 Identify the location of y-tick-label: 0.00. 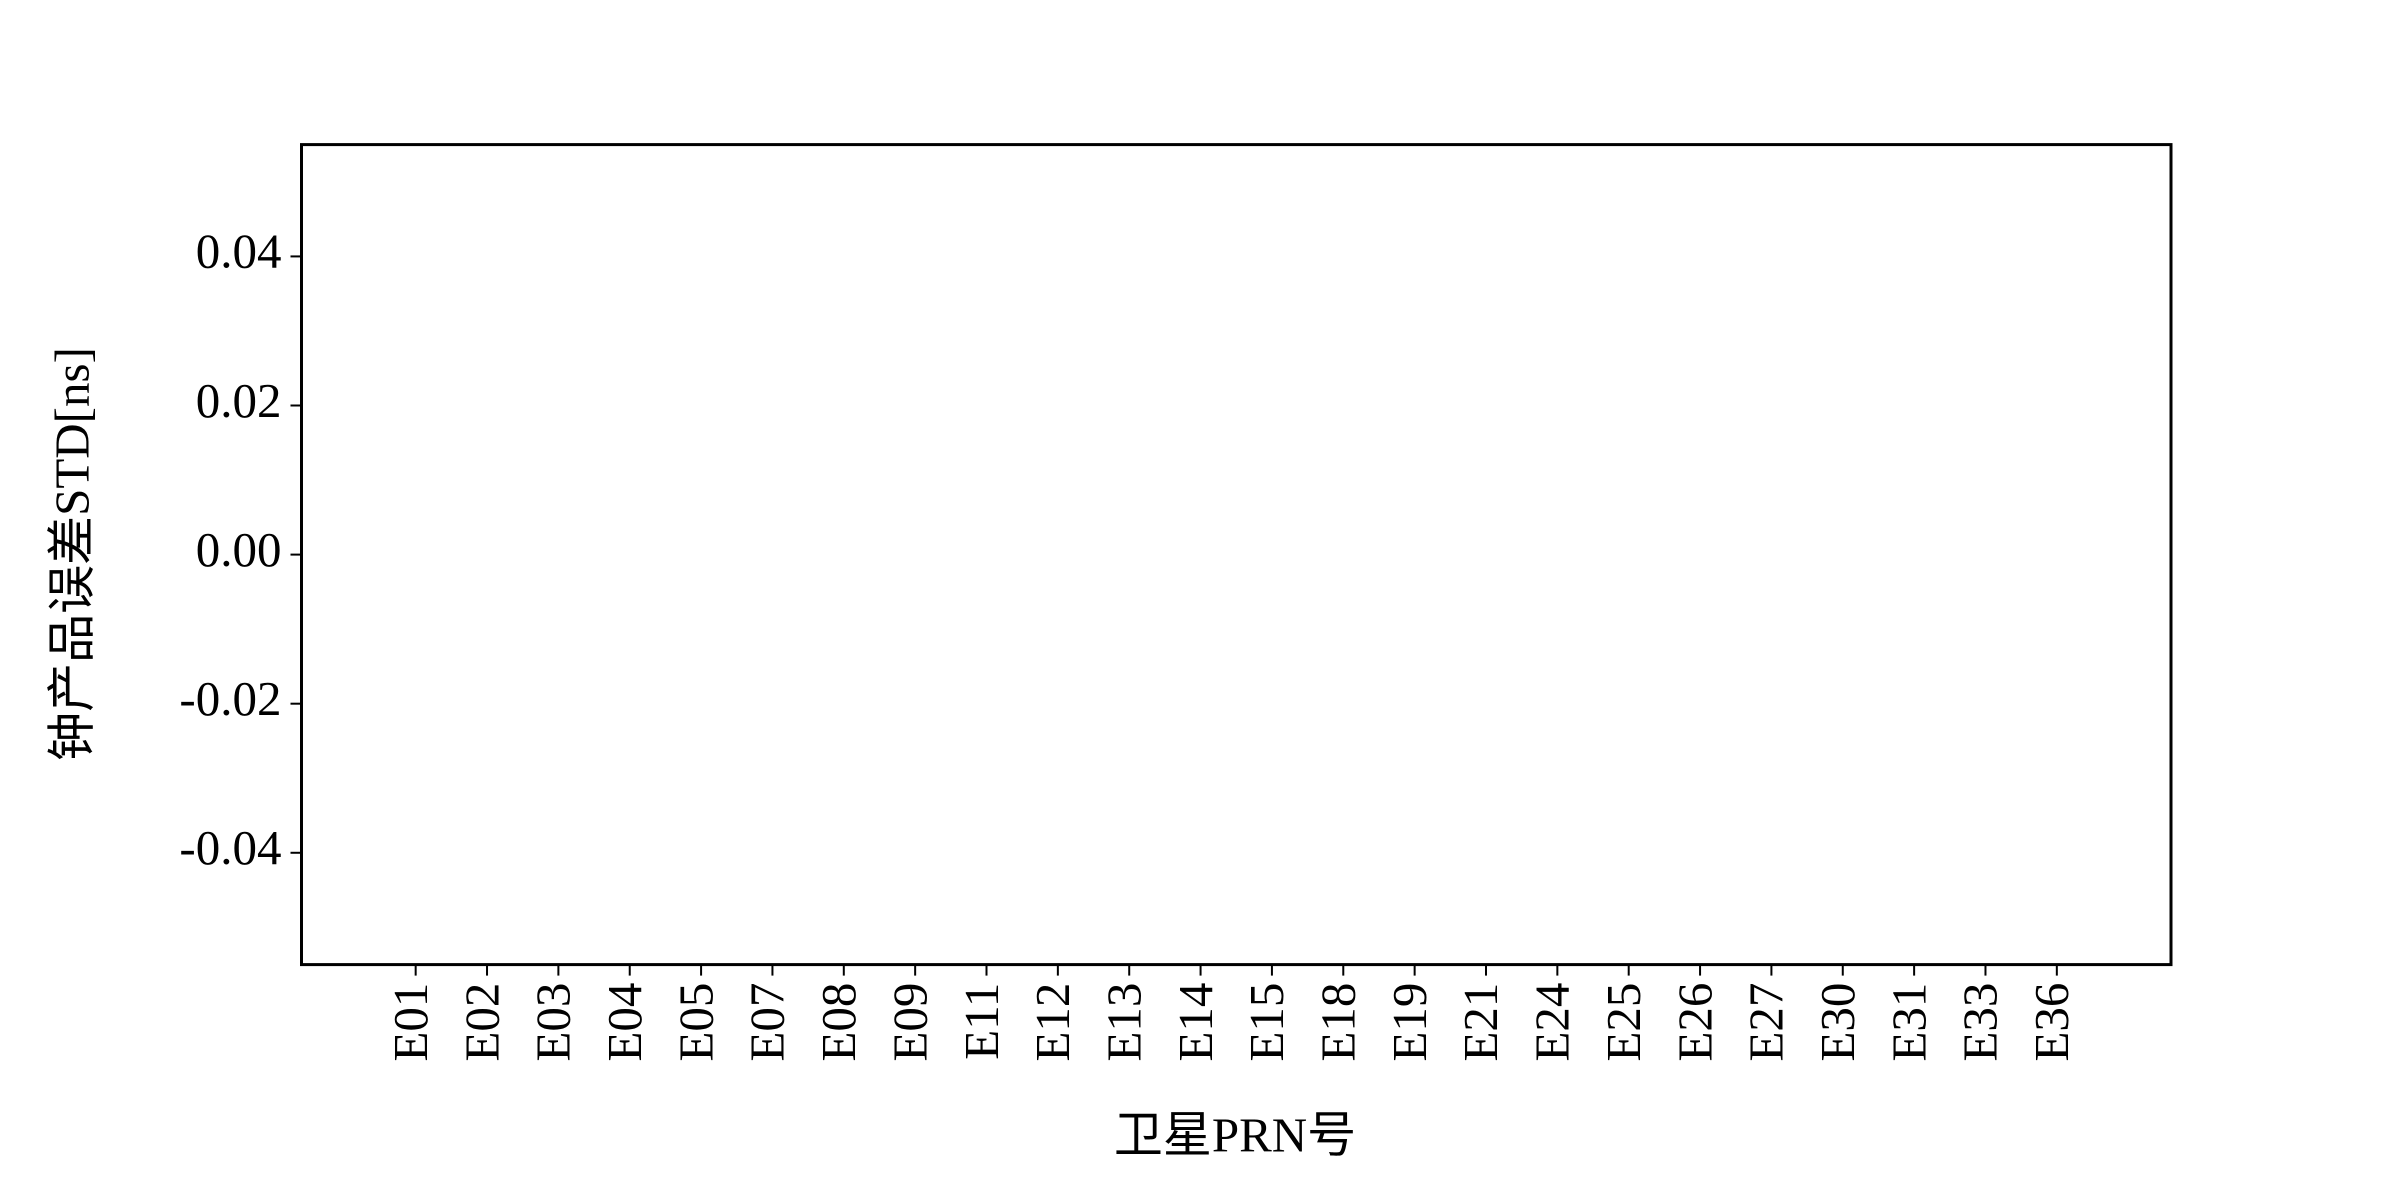
(239, 549).